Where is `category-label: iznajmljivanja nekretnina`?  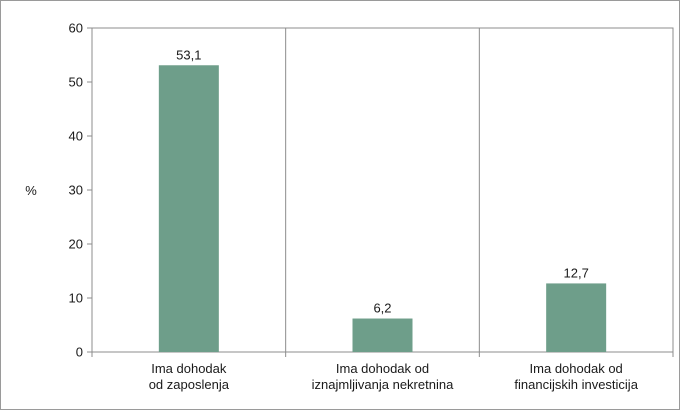 category-label: iznajmljivanja nekretnina is located at coordinates (383, 384).